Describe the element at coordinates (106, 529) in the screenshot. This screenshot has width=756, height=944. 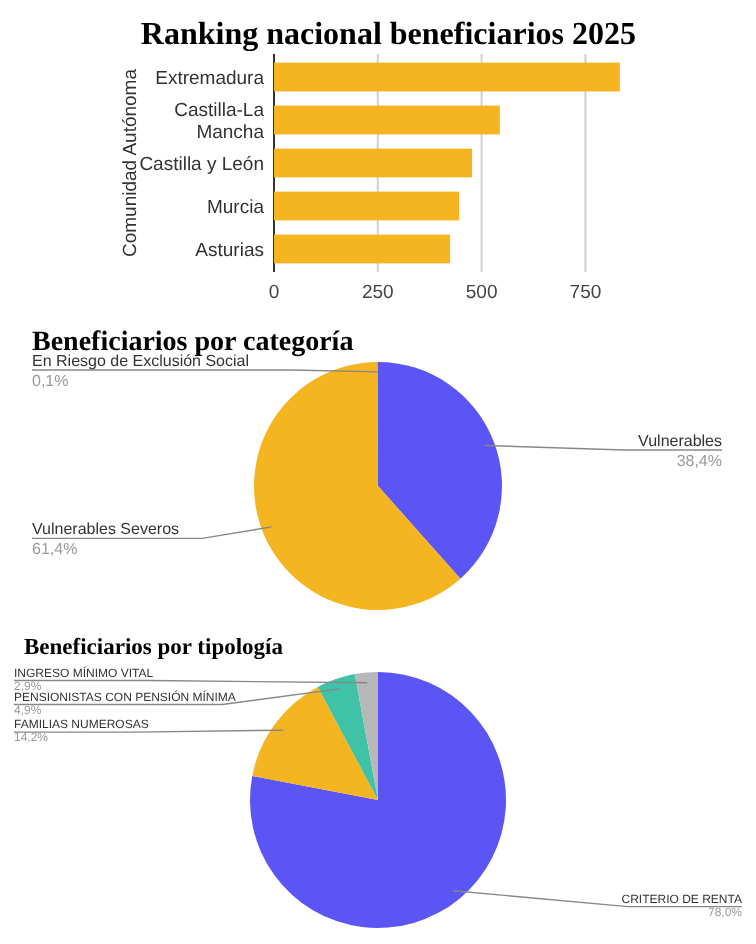
I see `slice-label: Vulnerables Severos` at that location.